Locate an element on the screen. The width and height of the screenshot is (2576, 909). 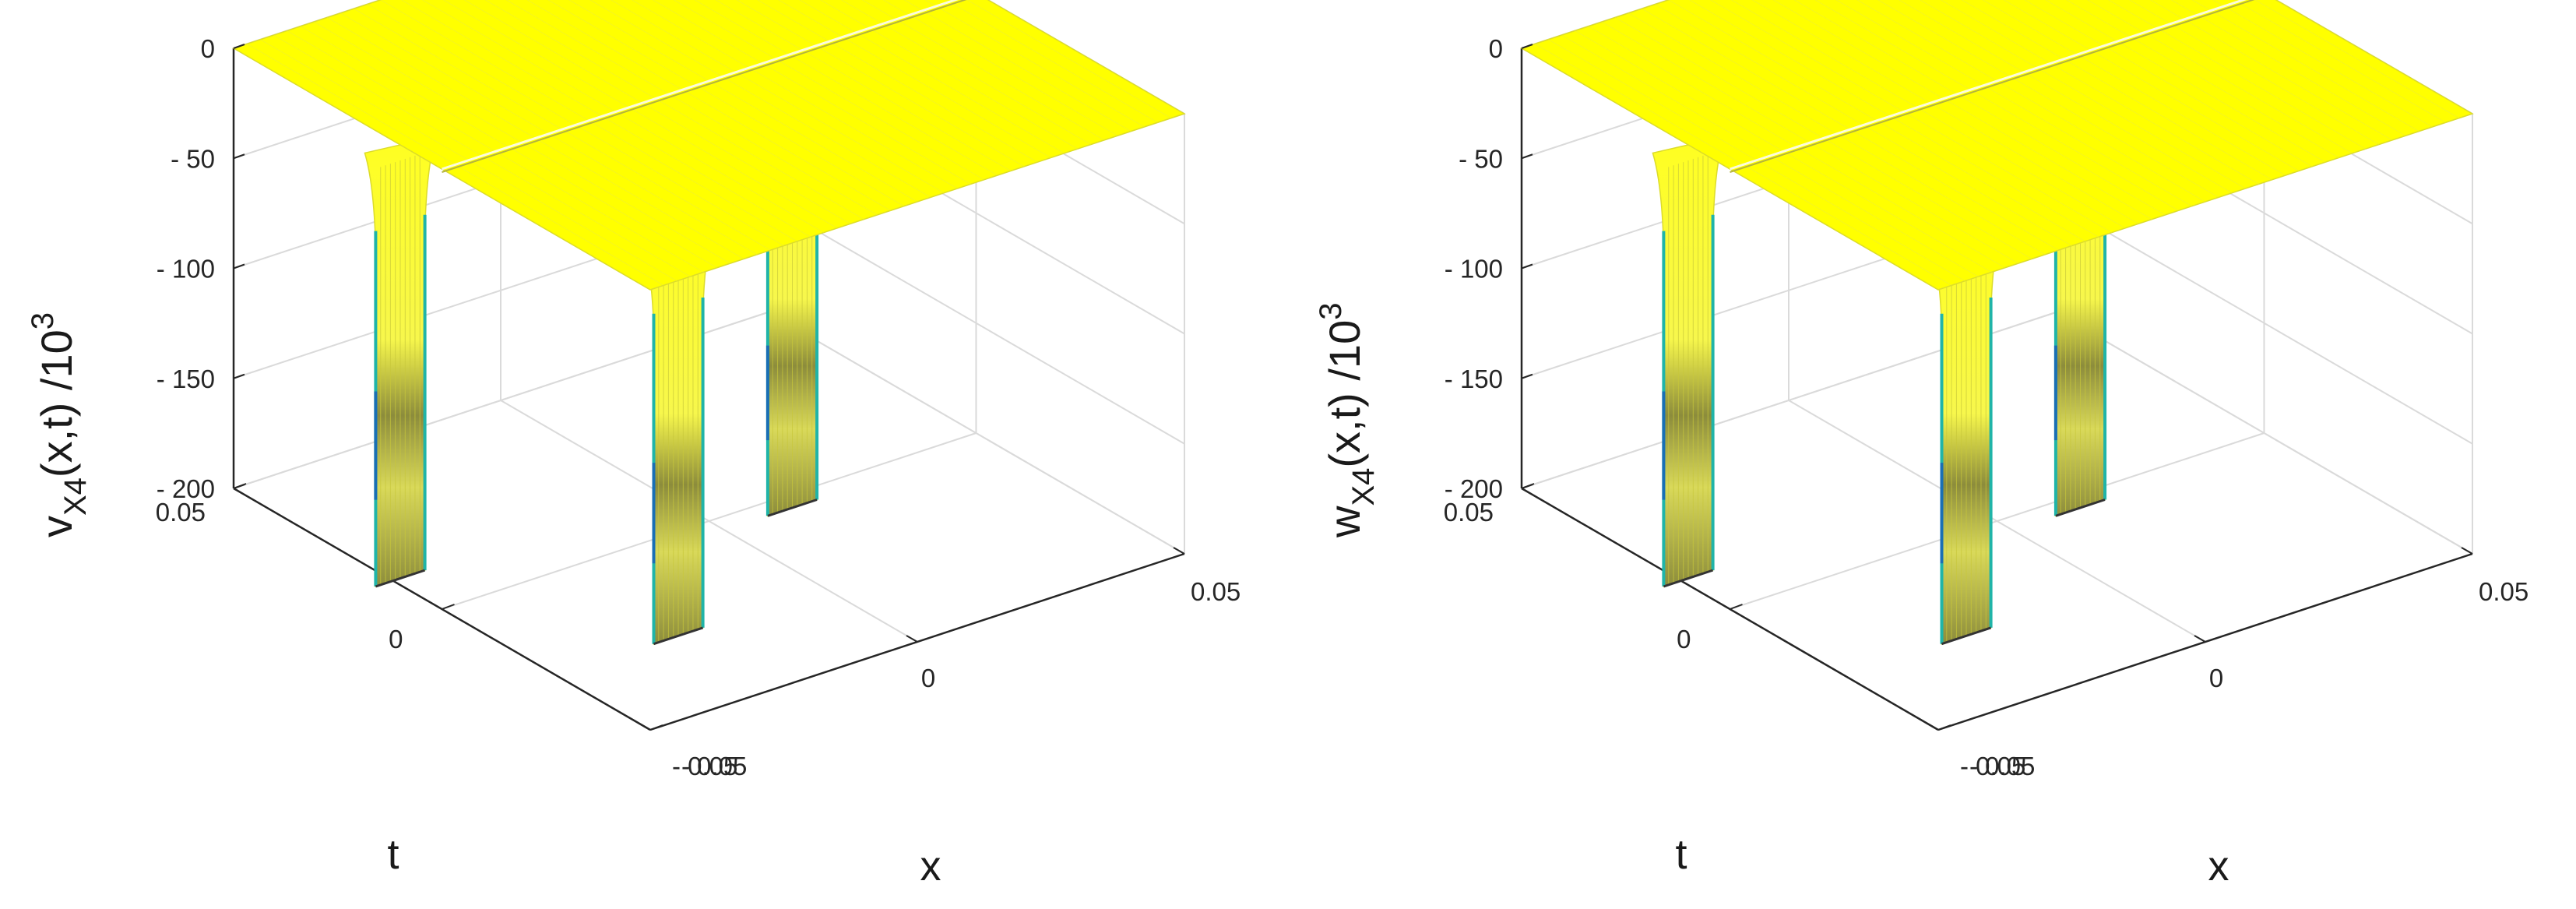
z-axis-label-main: v is located at coordinates (56, 527).